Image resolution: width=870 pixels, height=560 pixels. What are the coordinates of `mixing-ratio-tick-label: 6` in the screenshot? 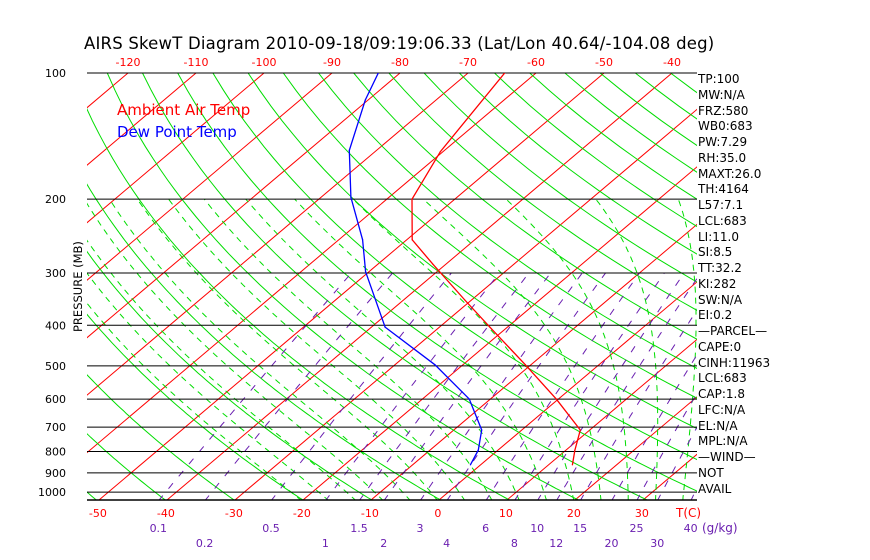 It's located at (485, 528).